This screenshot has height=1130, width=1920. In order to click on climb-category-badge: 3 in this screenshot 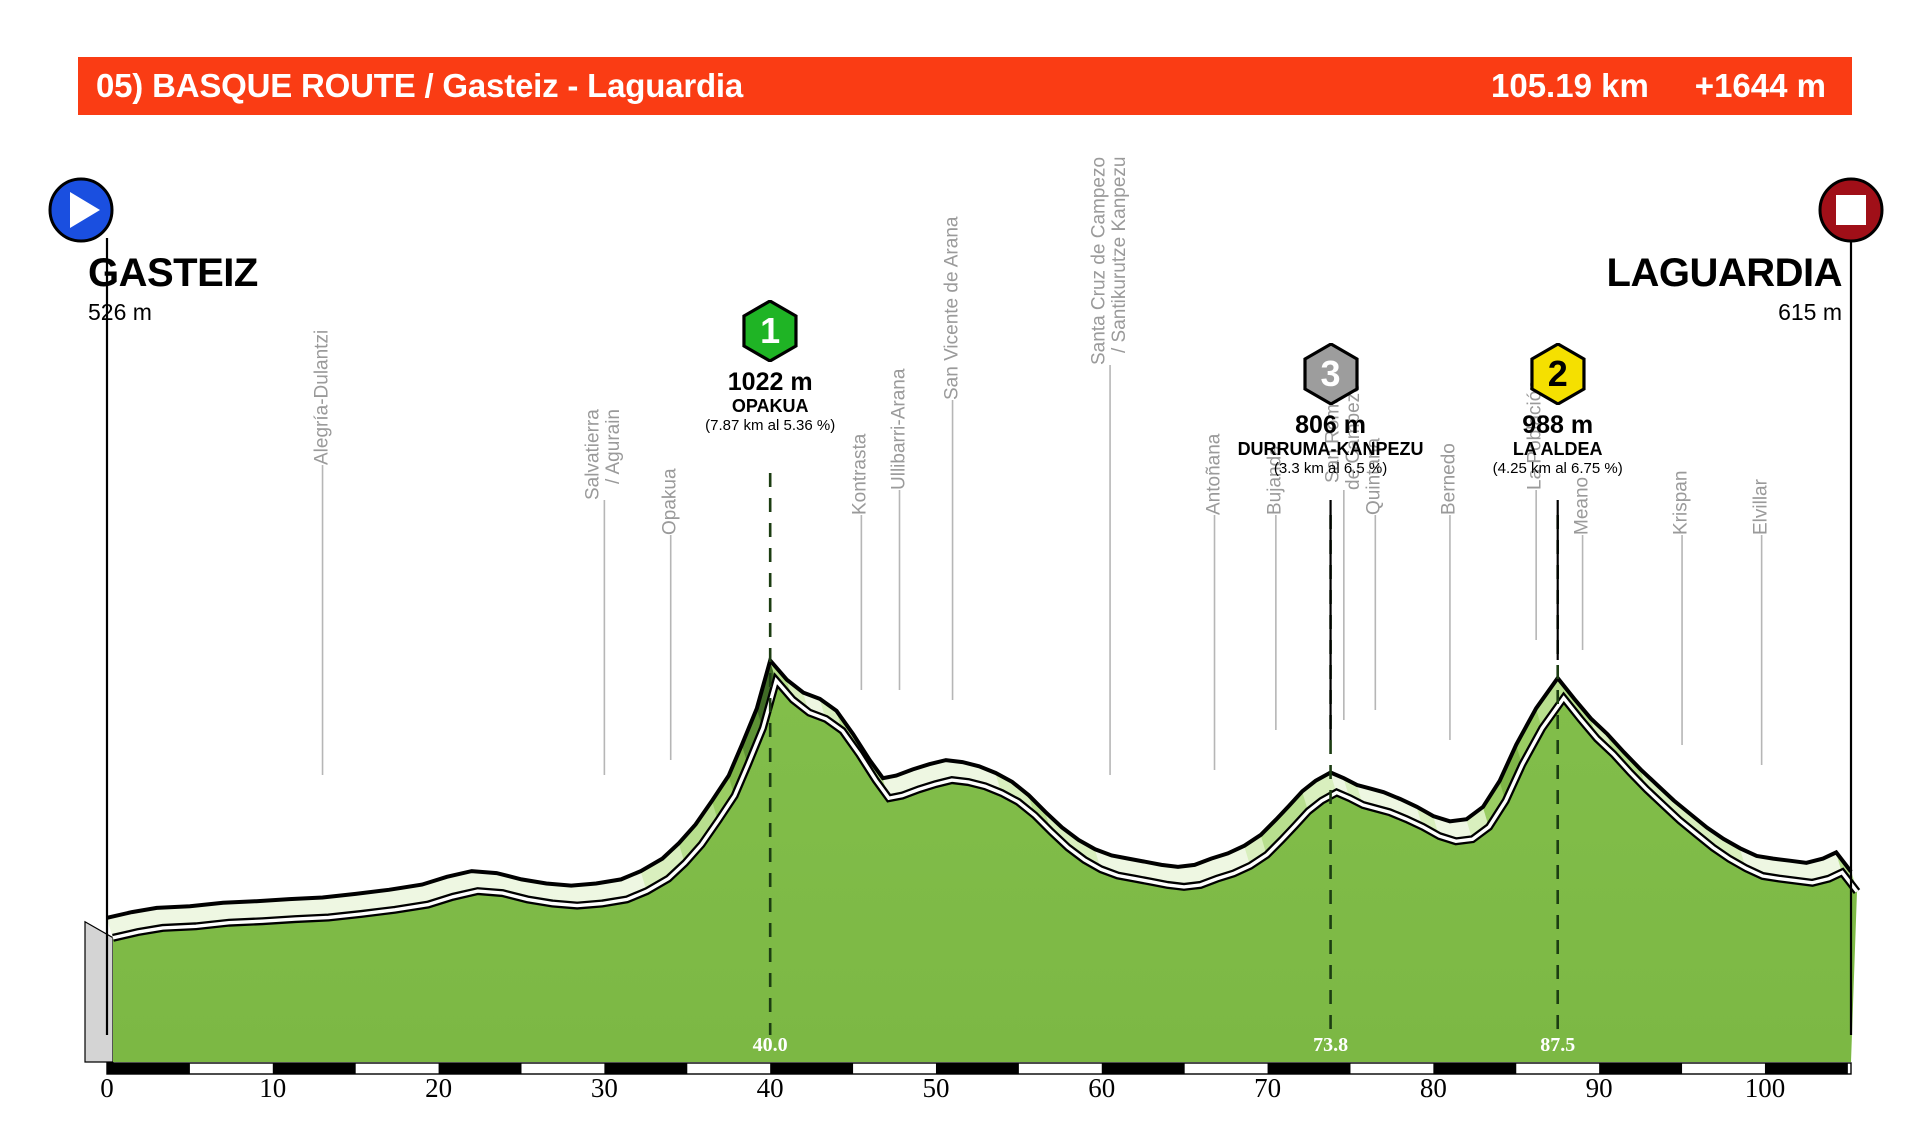, I will do `click(1330, 374)`.